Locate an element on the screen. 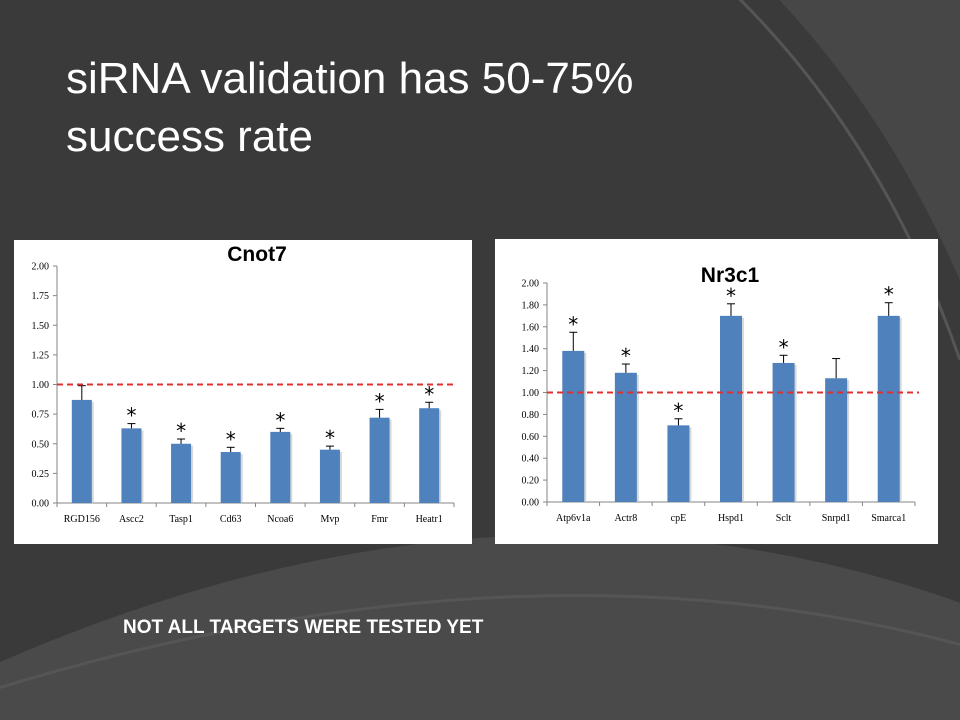 This screenshot has width=960, height=720. x-tick-label: Hspd1 is located at coordinates (731, 518).